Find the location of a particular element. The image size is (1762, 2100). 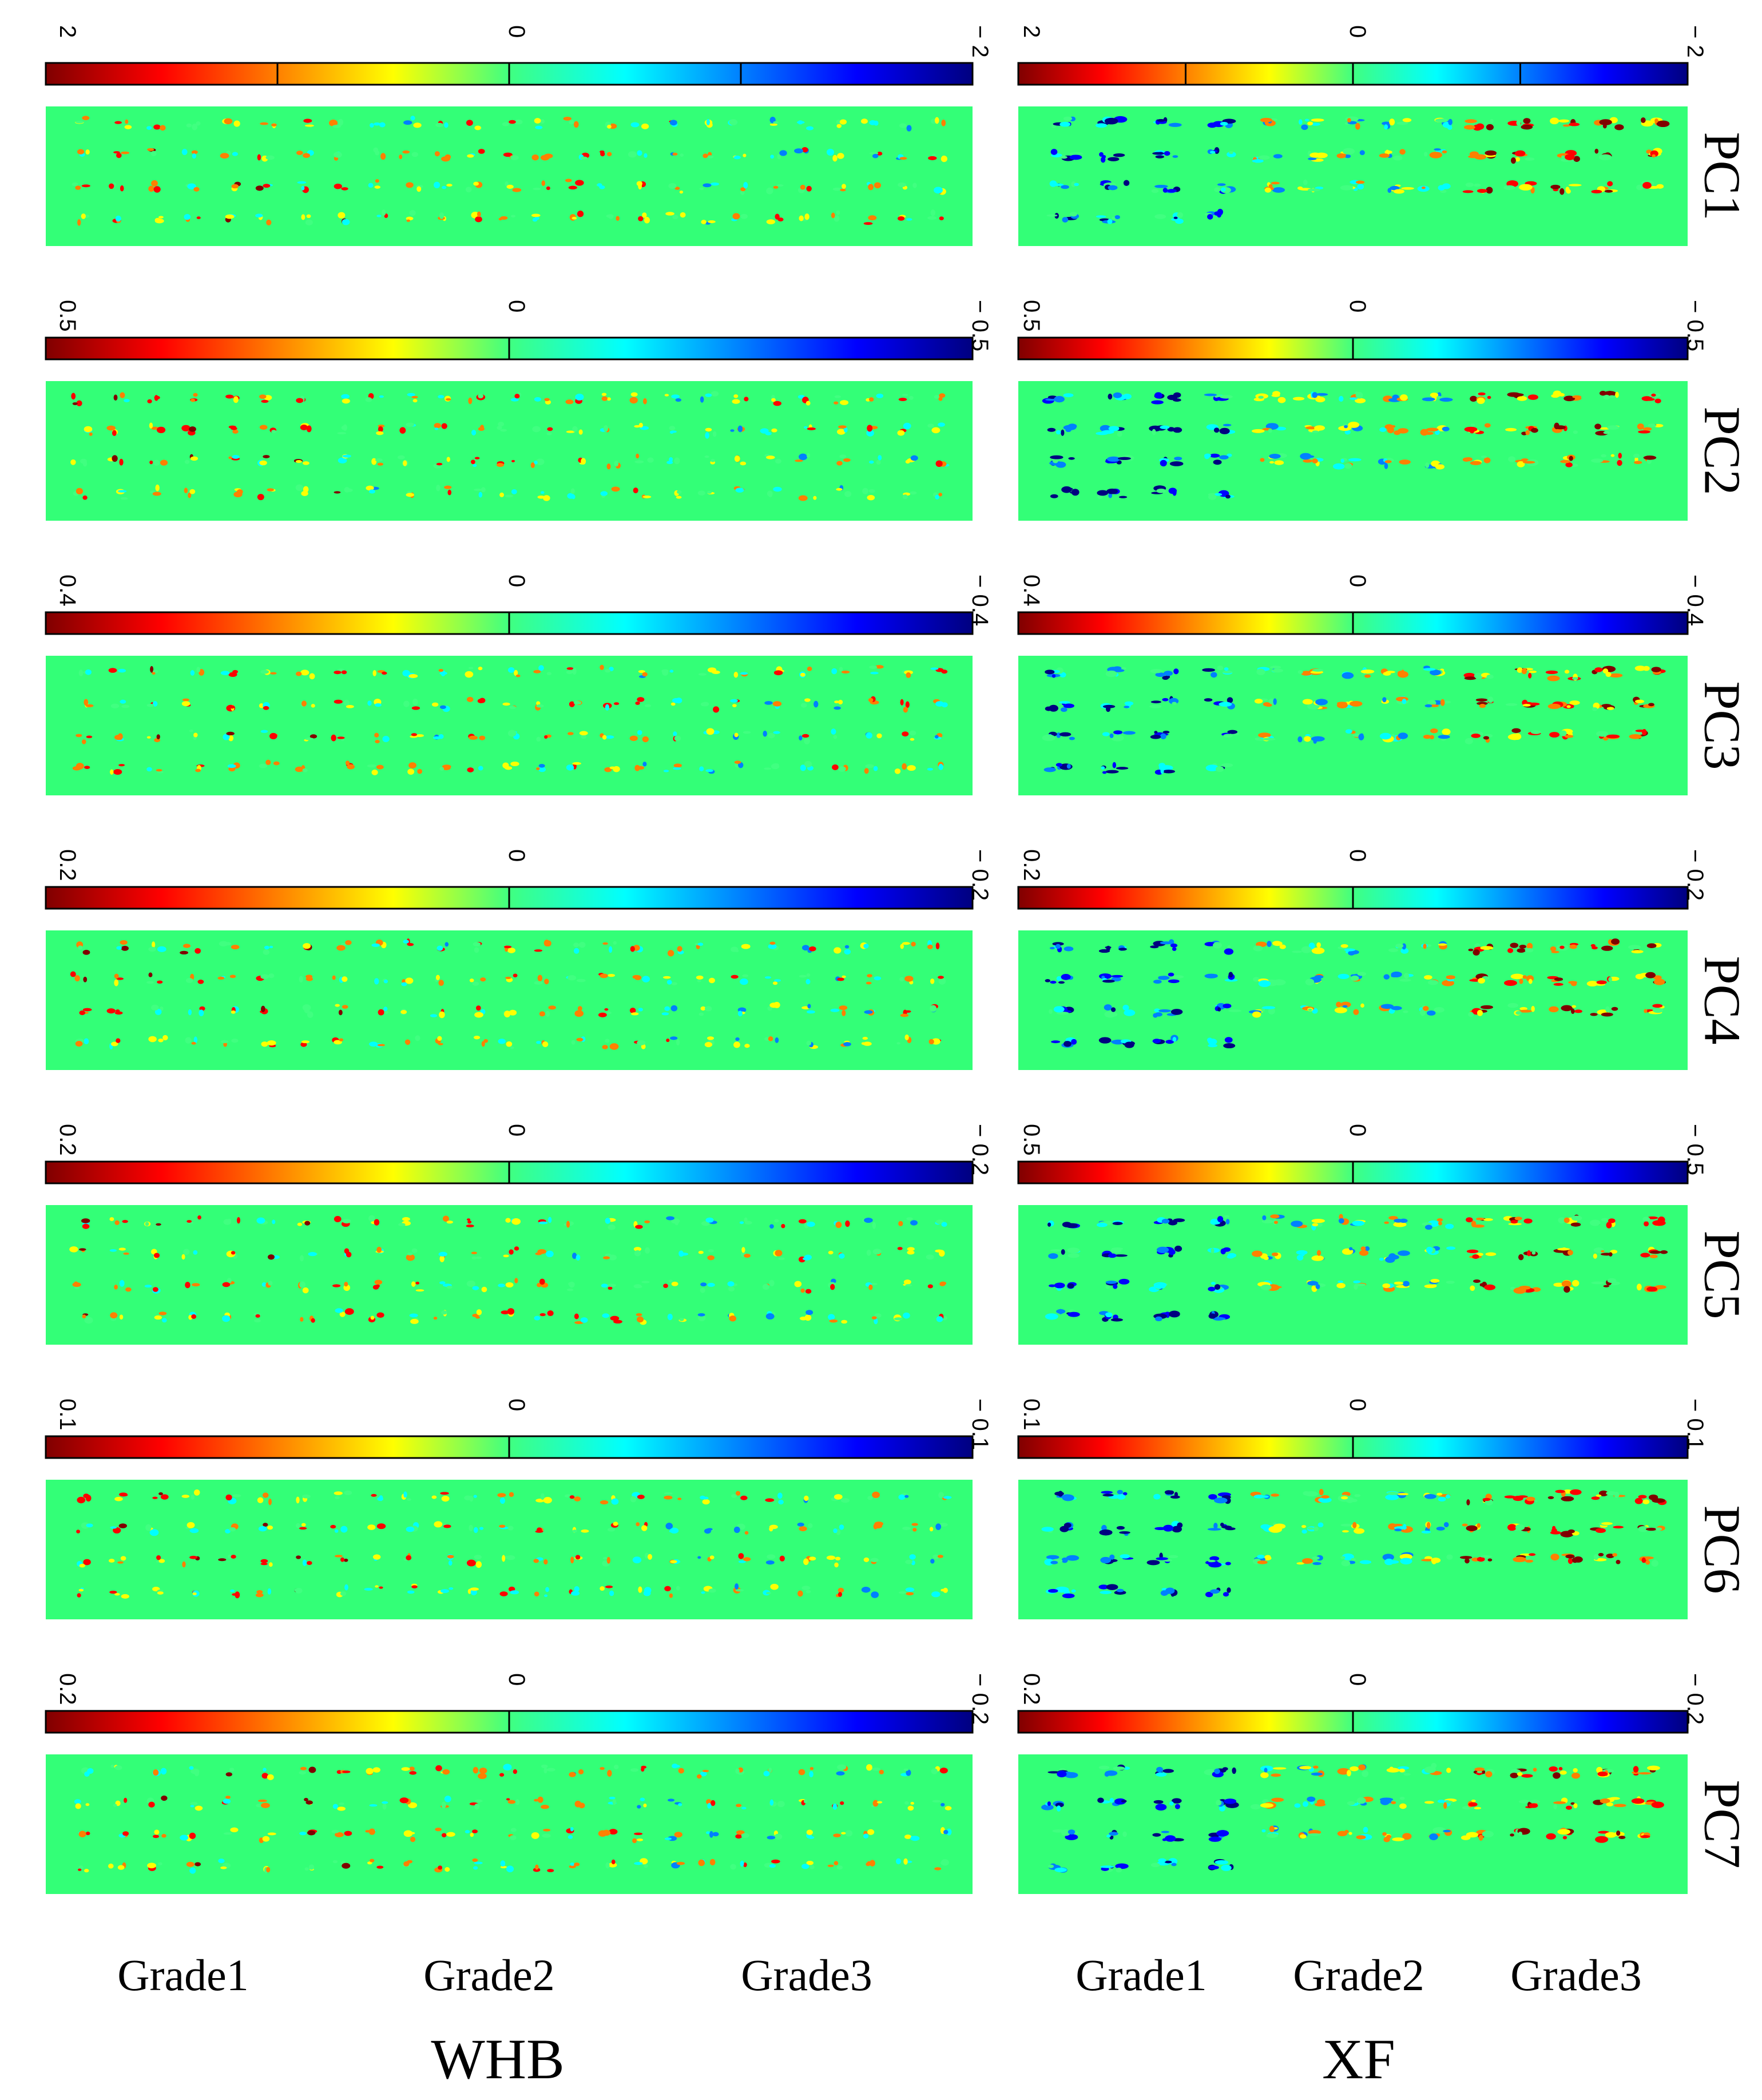

loading-map is located at coordinates (509, 176).